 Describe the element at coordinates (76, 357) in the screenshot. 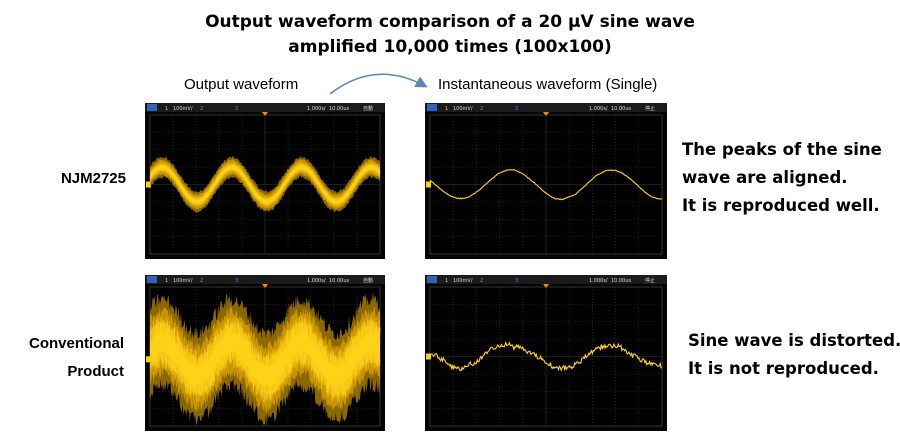

I see `row-label-conventional: Conventional Product` at that location.